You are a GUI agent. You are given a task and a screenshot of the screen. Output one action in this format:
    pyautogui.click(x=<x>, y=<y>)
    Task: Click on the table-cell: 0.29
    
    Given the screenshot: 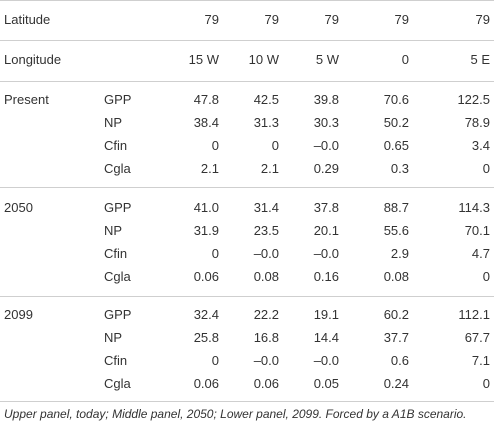 What is the action you would take?
    pyautogui.click(x=326, y=168)
    